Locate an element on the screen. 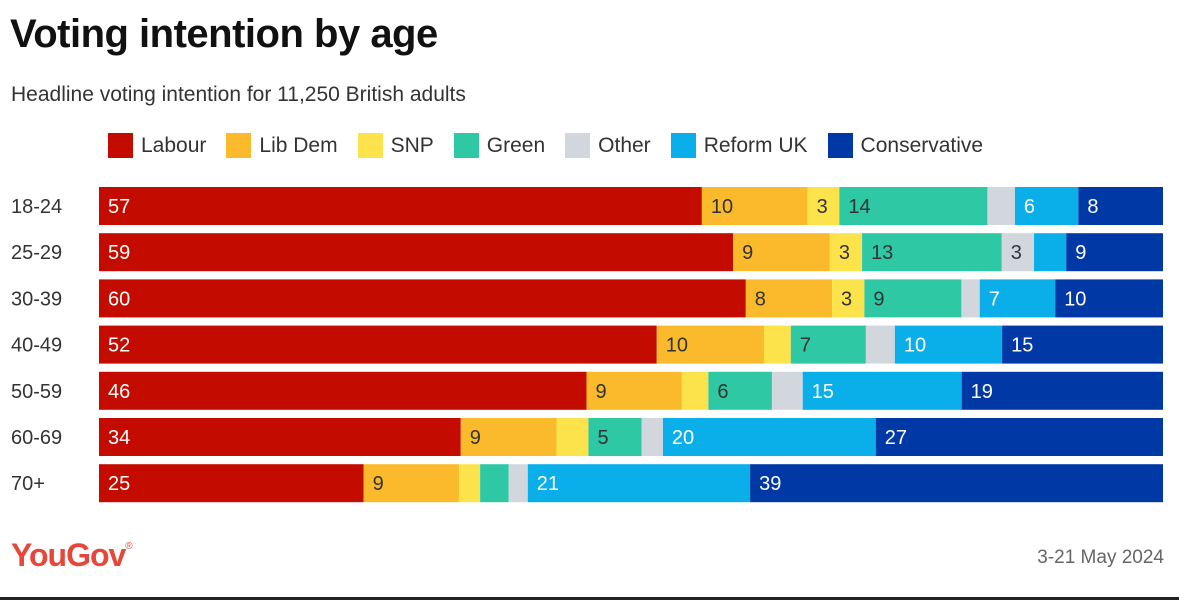 This screenshot has width=1179, height=600. legend-label-snp: SNP is located at coordinates (412, 145).